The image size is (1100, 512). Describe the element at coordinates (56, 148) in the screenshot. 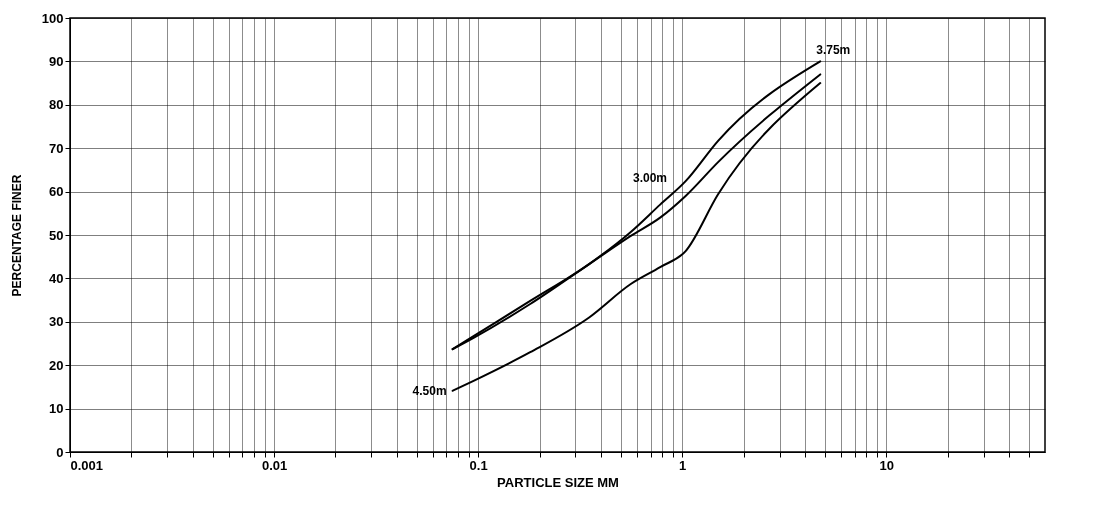

I see `y-tick-label: 70` at that location.